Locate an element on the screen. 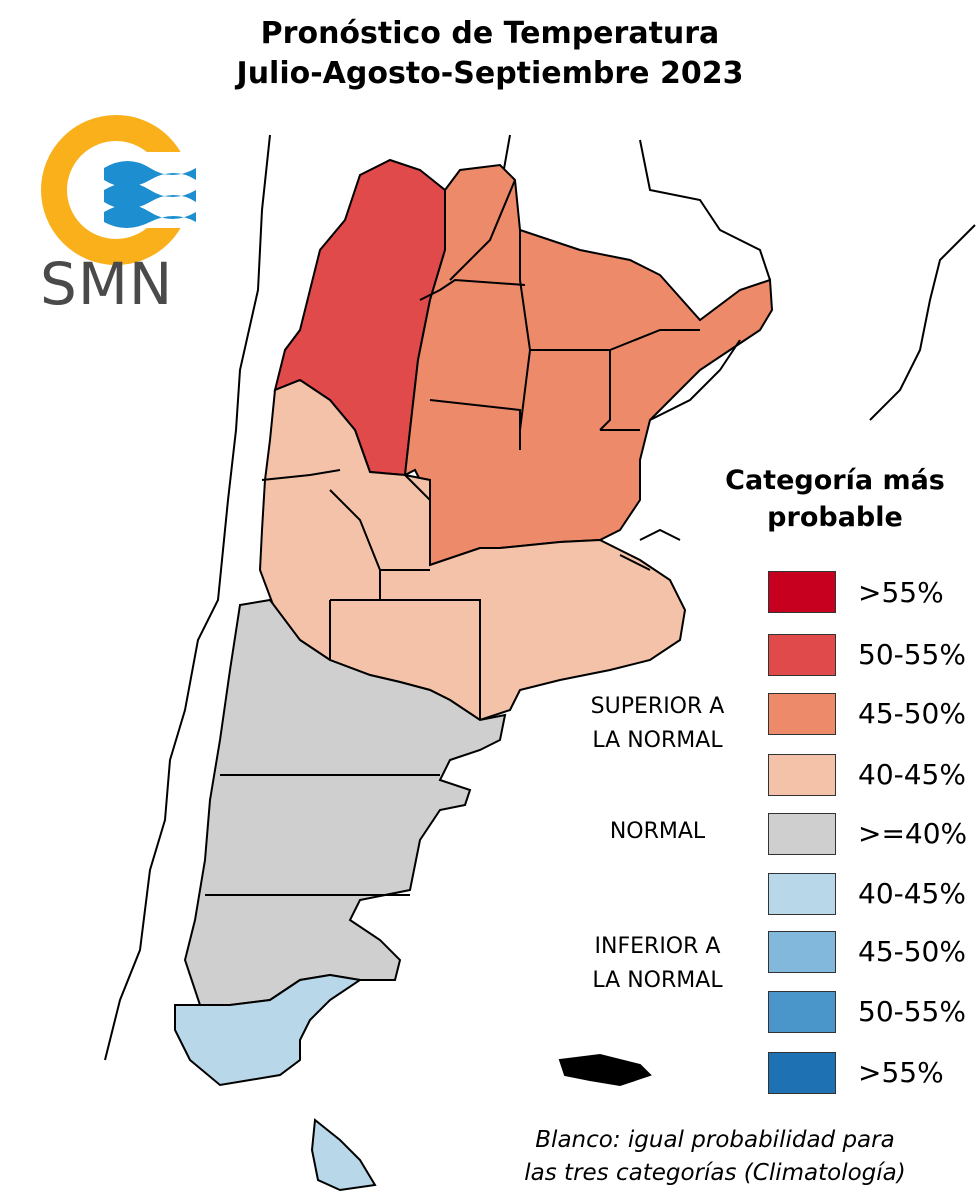 The width and height of the screenshot is (980, 1200). footnote-line-1: Blanco: igual probabilidad para is located at coordinates (715, 1140).